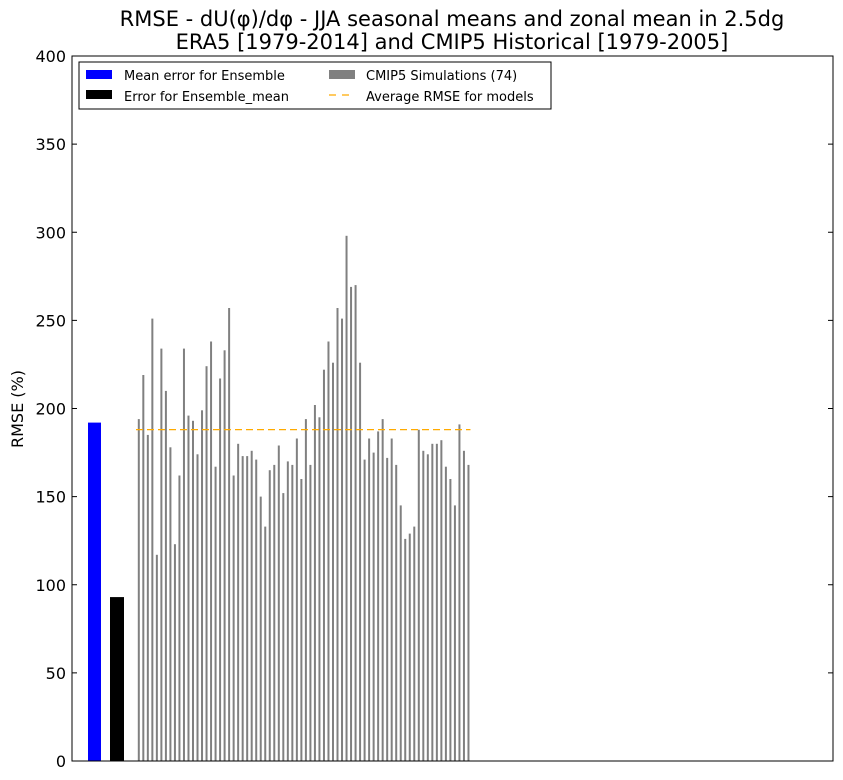  What do you see at coordinates (342, 74) in the screenshot?
I see `legend-swatch-simulations` at bounding box center [342, 74].